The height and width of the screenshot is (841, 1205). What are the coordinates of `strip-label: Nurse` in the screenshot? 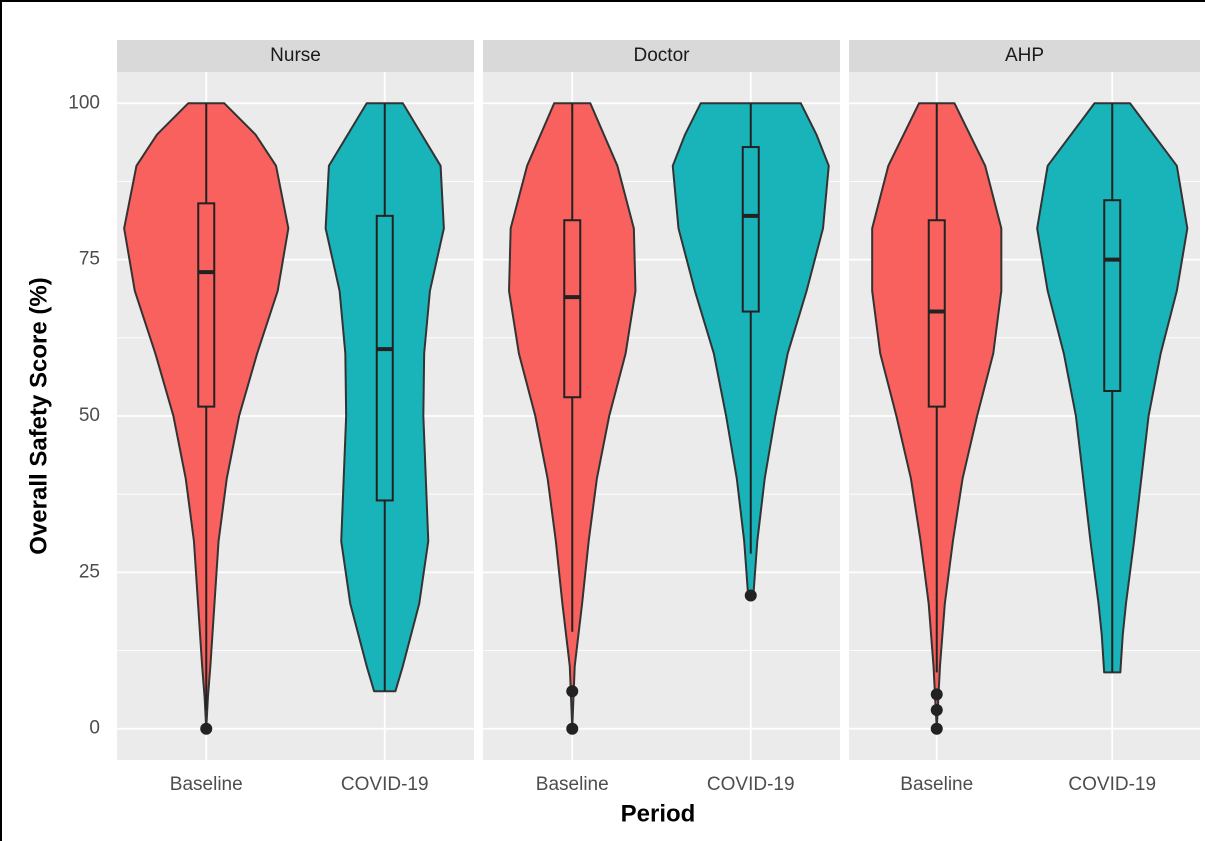 It's located at (295, 55).